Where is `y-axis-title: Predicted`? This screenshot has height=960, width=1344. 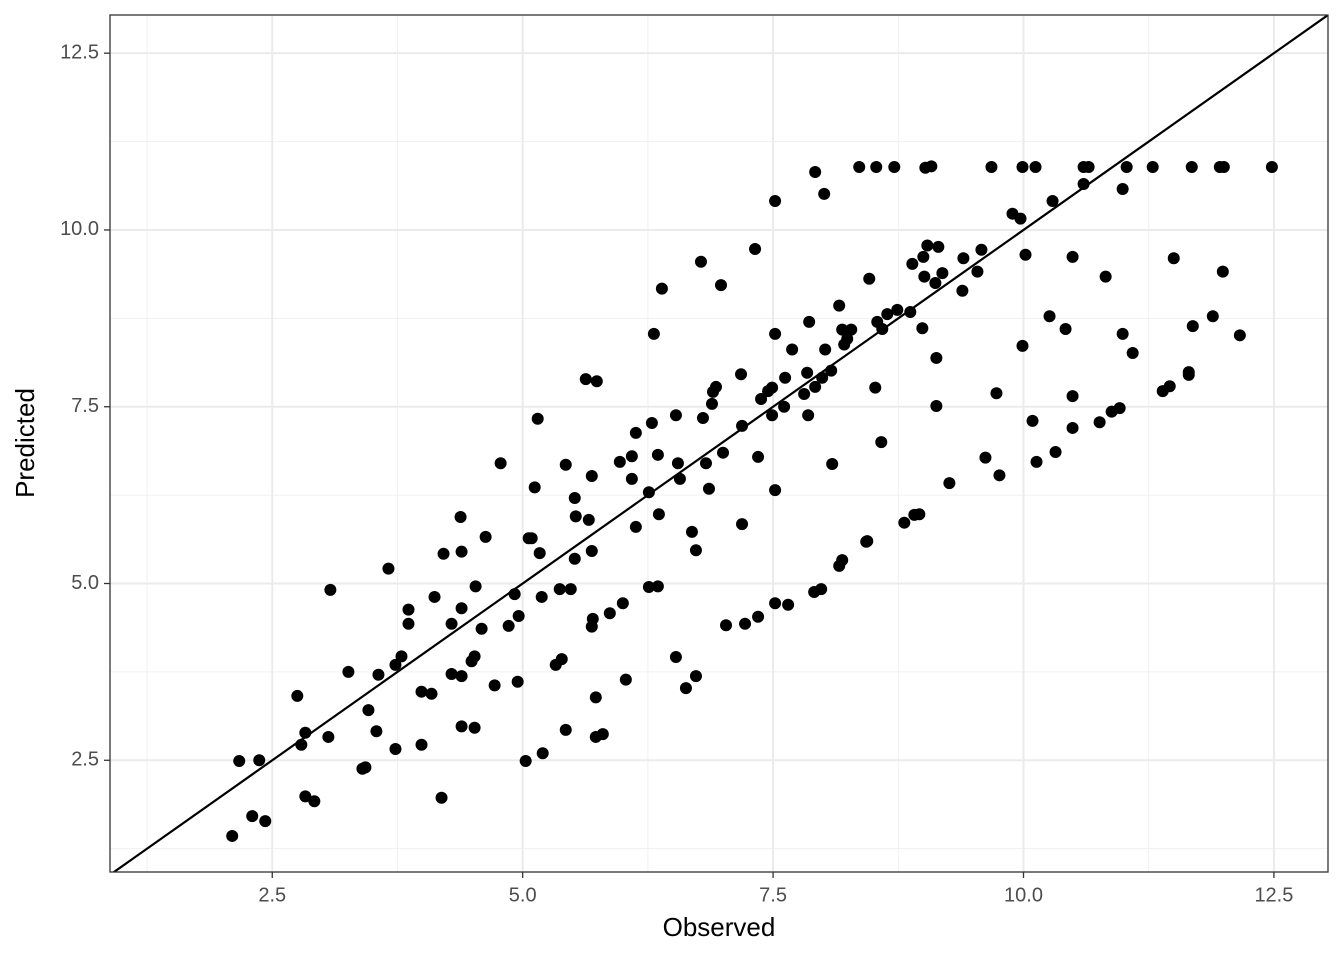
y-axis-title: Predicted is located at coordinates (25, 443).